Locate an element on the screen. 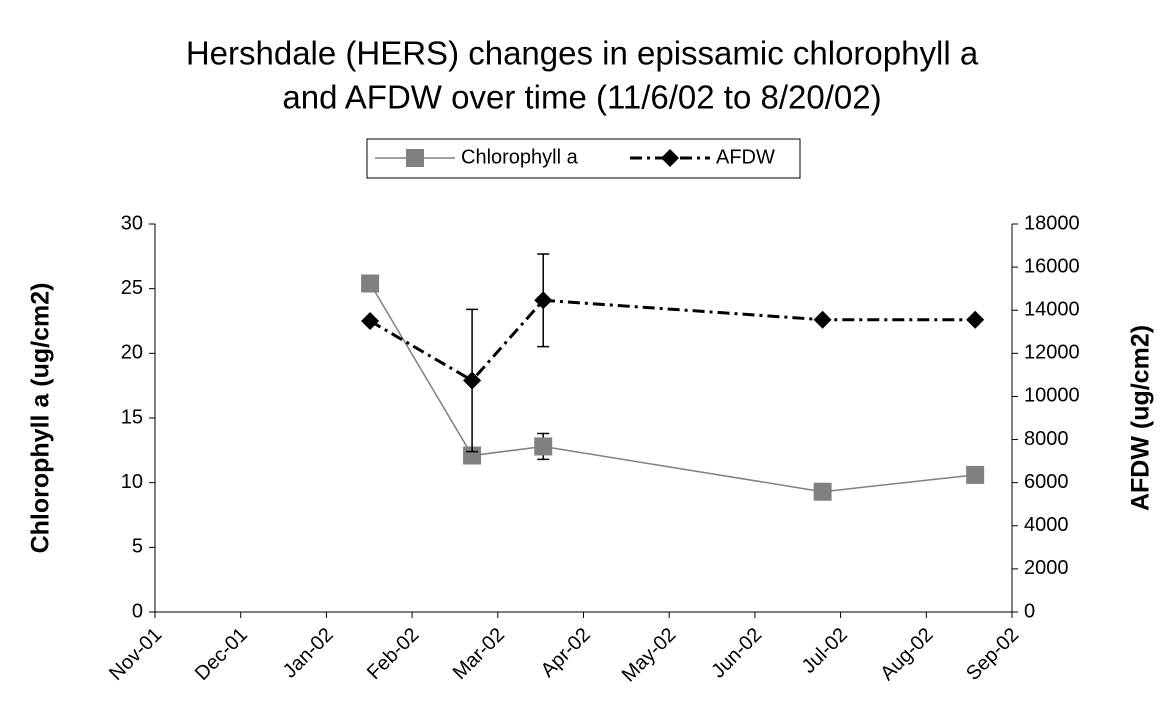 The width and height of the screenshot is (1164, 705). x-tick-label: Sep-02 is located at coordinates (992, 654).